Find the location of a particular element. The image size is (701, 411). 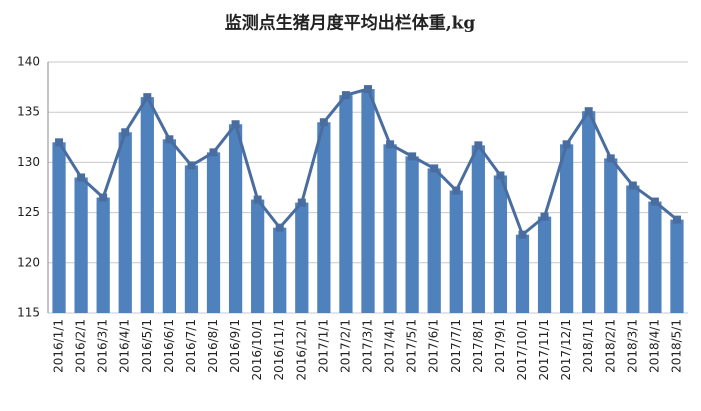

x-tick-label: 2017/5/1 is located at coordinates (412, 346).